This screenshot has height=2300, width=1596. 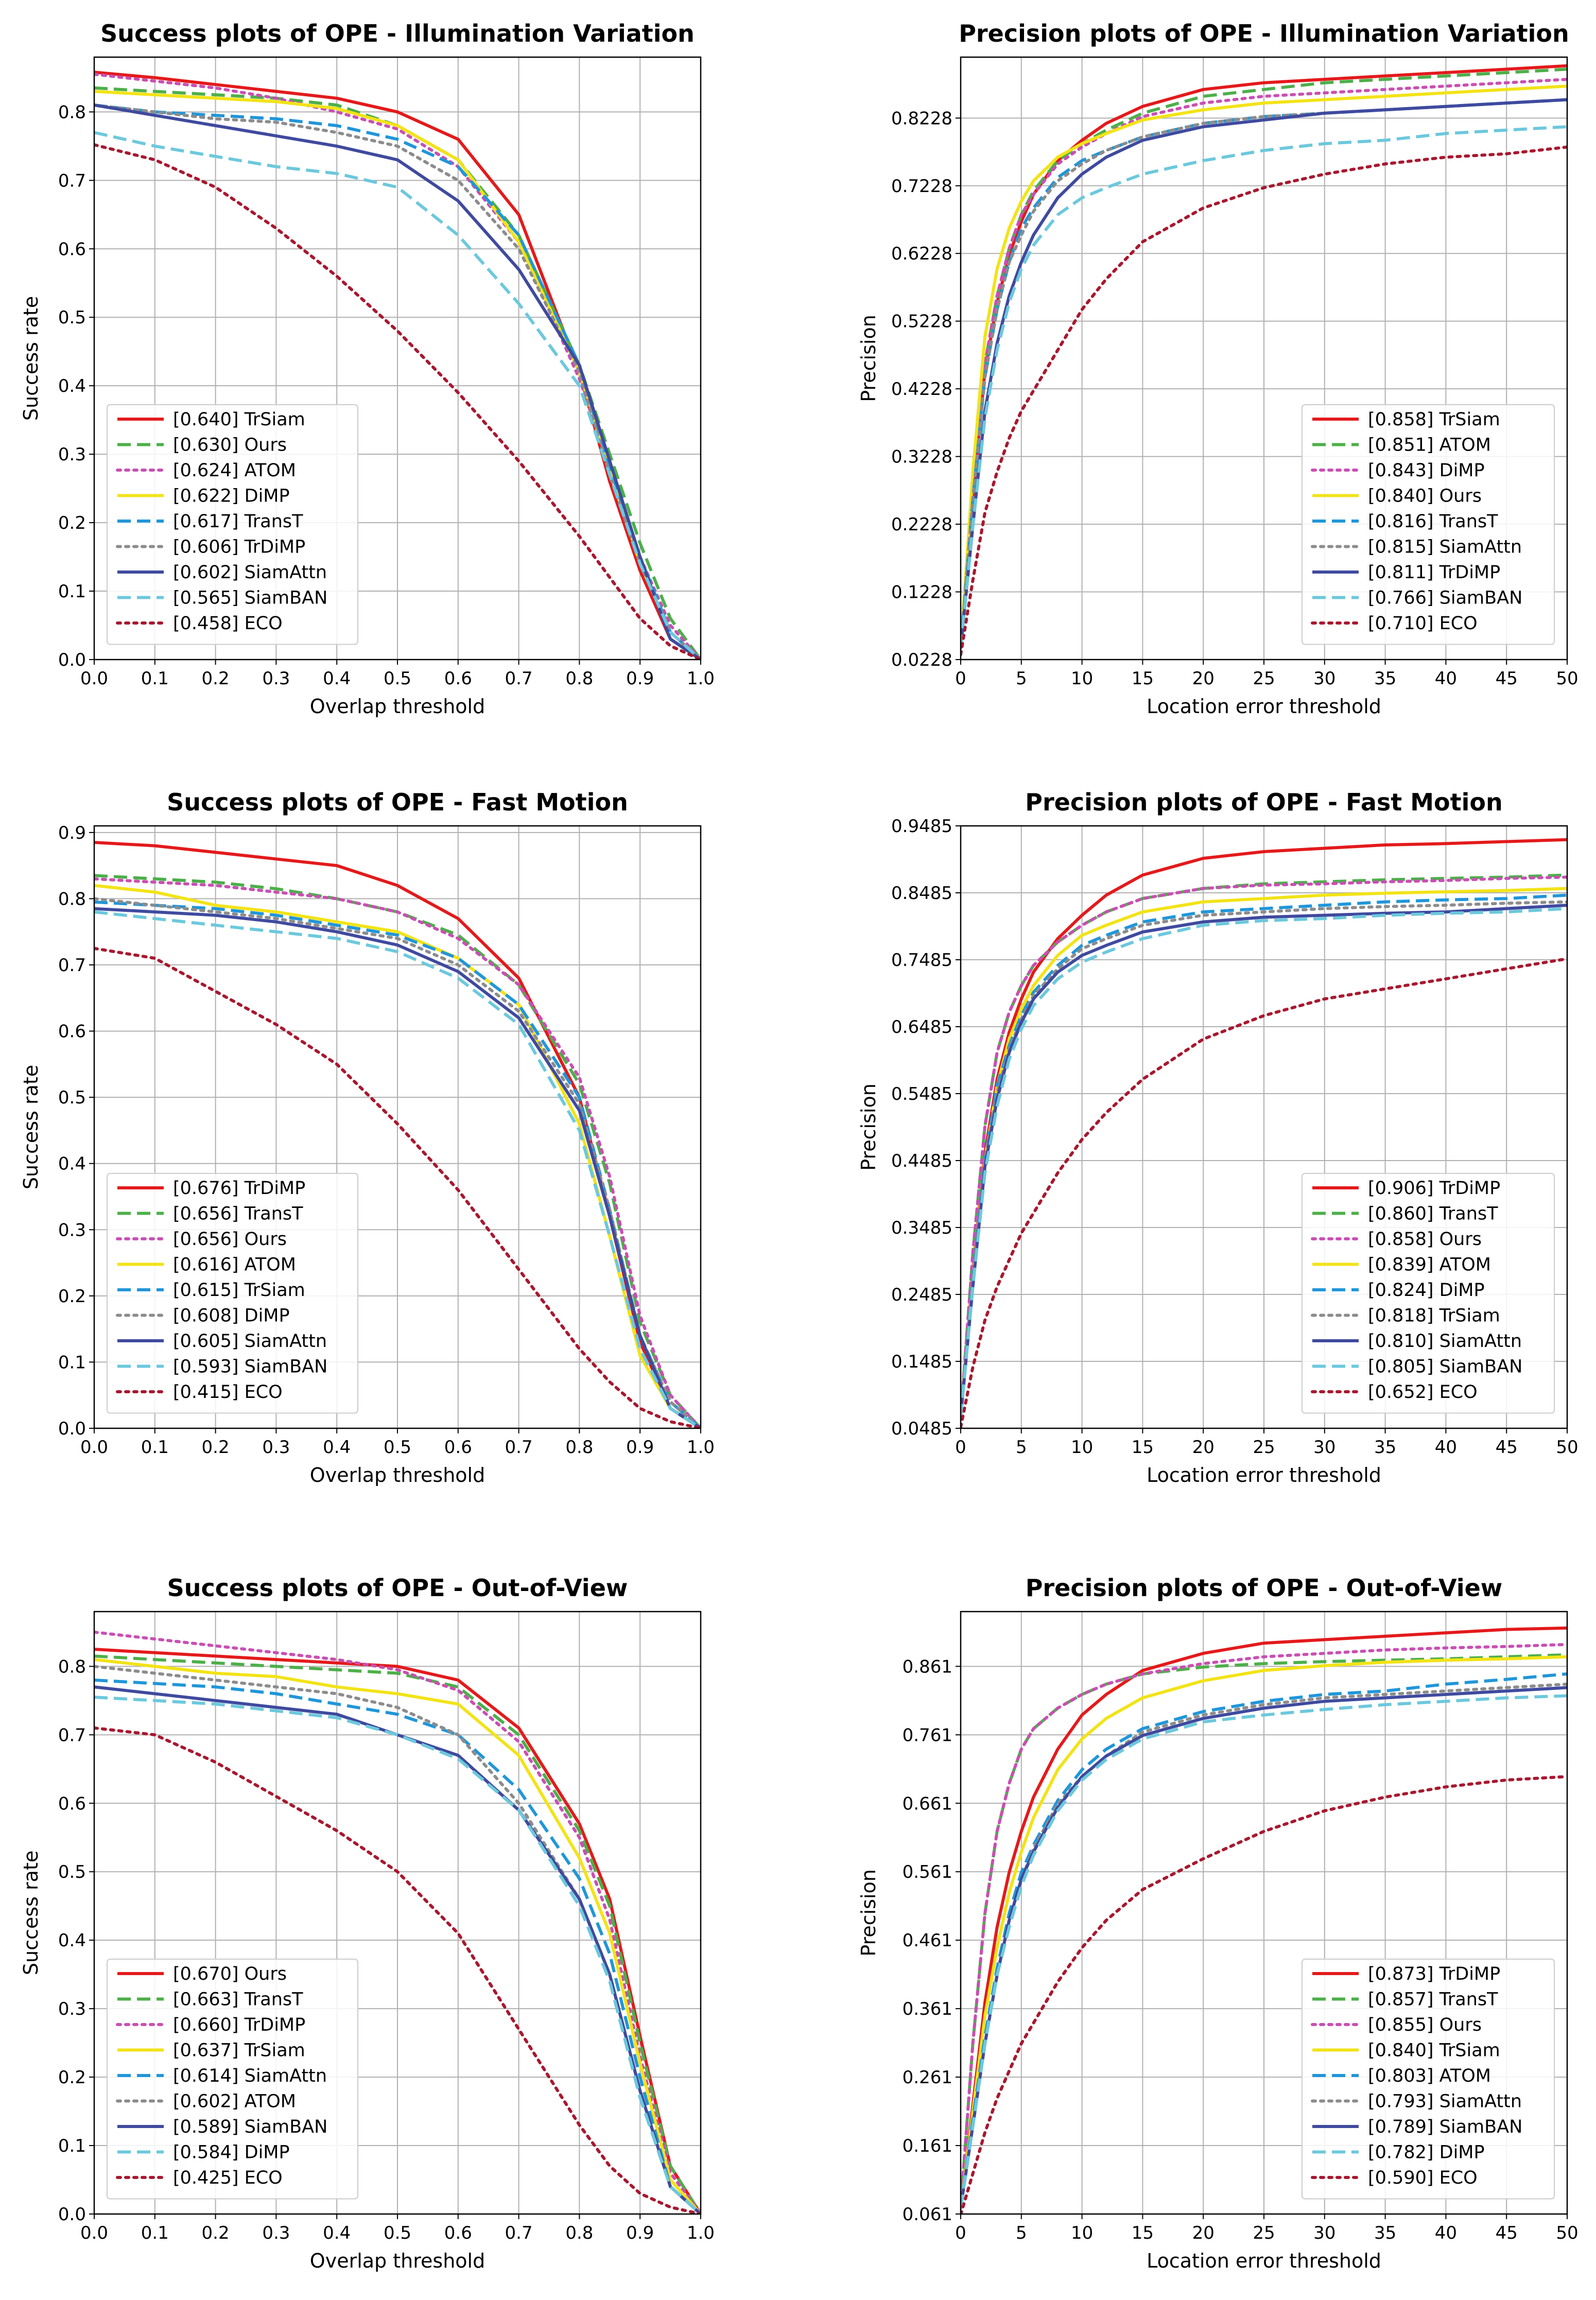 What do you see at coordinates (230, 1974) in the screenshot?
I see `legend-entry: [0.670] Ours` at bounding box center [230, 1974].